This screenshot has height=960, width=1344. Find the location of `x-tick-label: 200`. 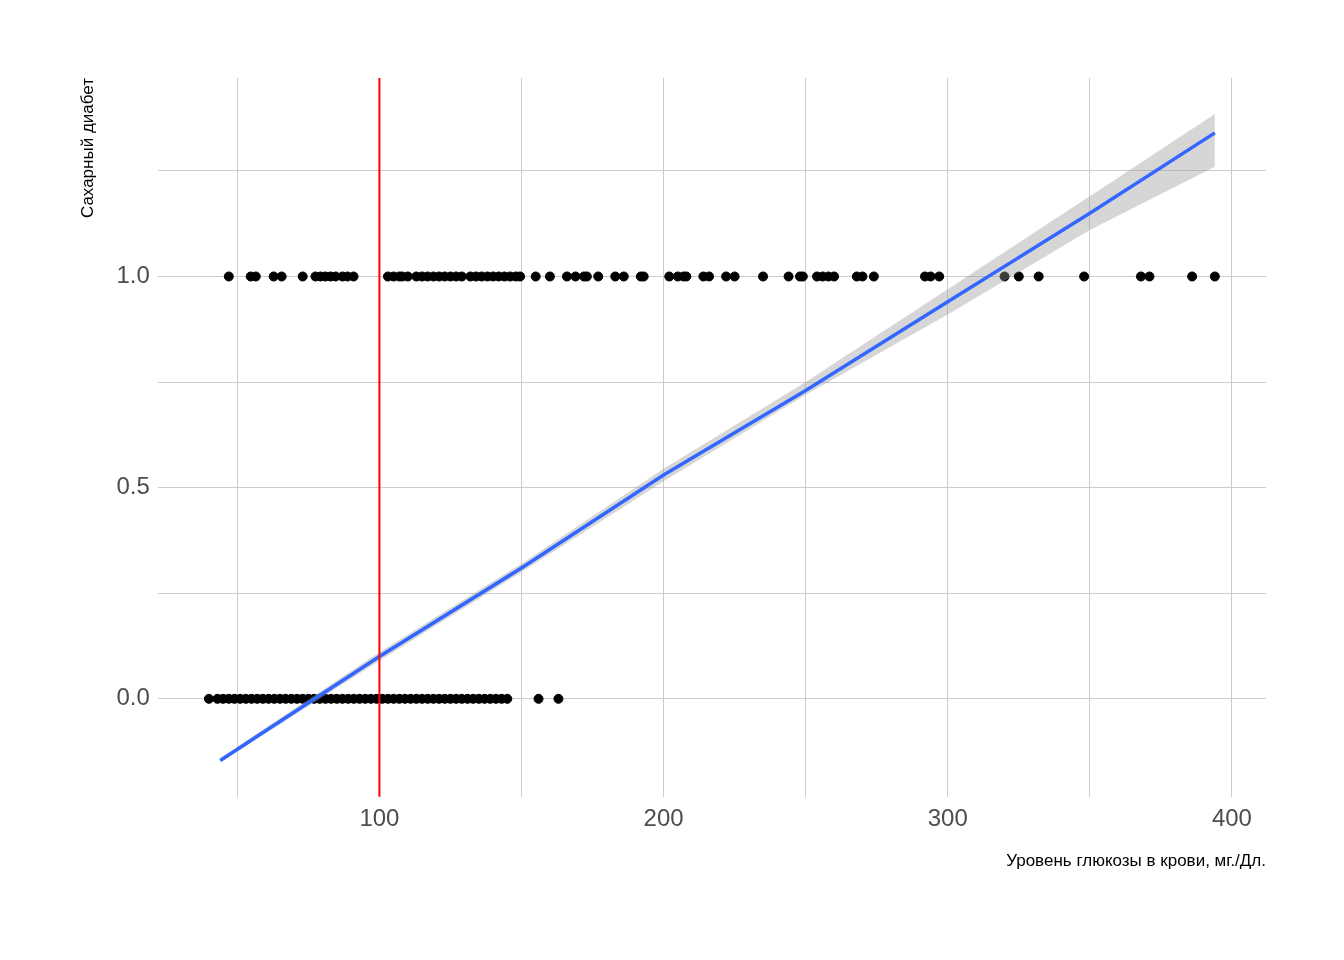

x-tick-label: 200 is located at coordinates (663, 817).